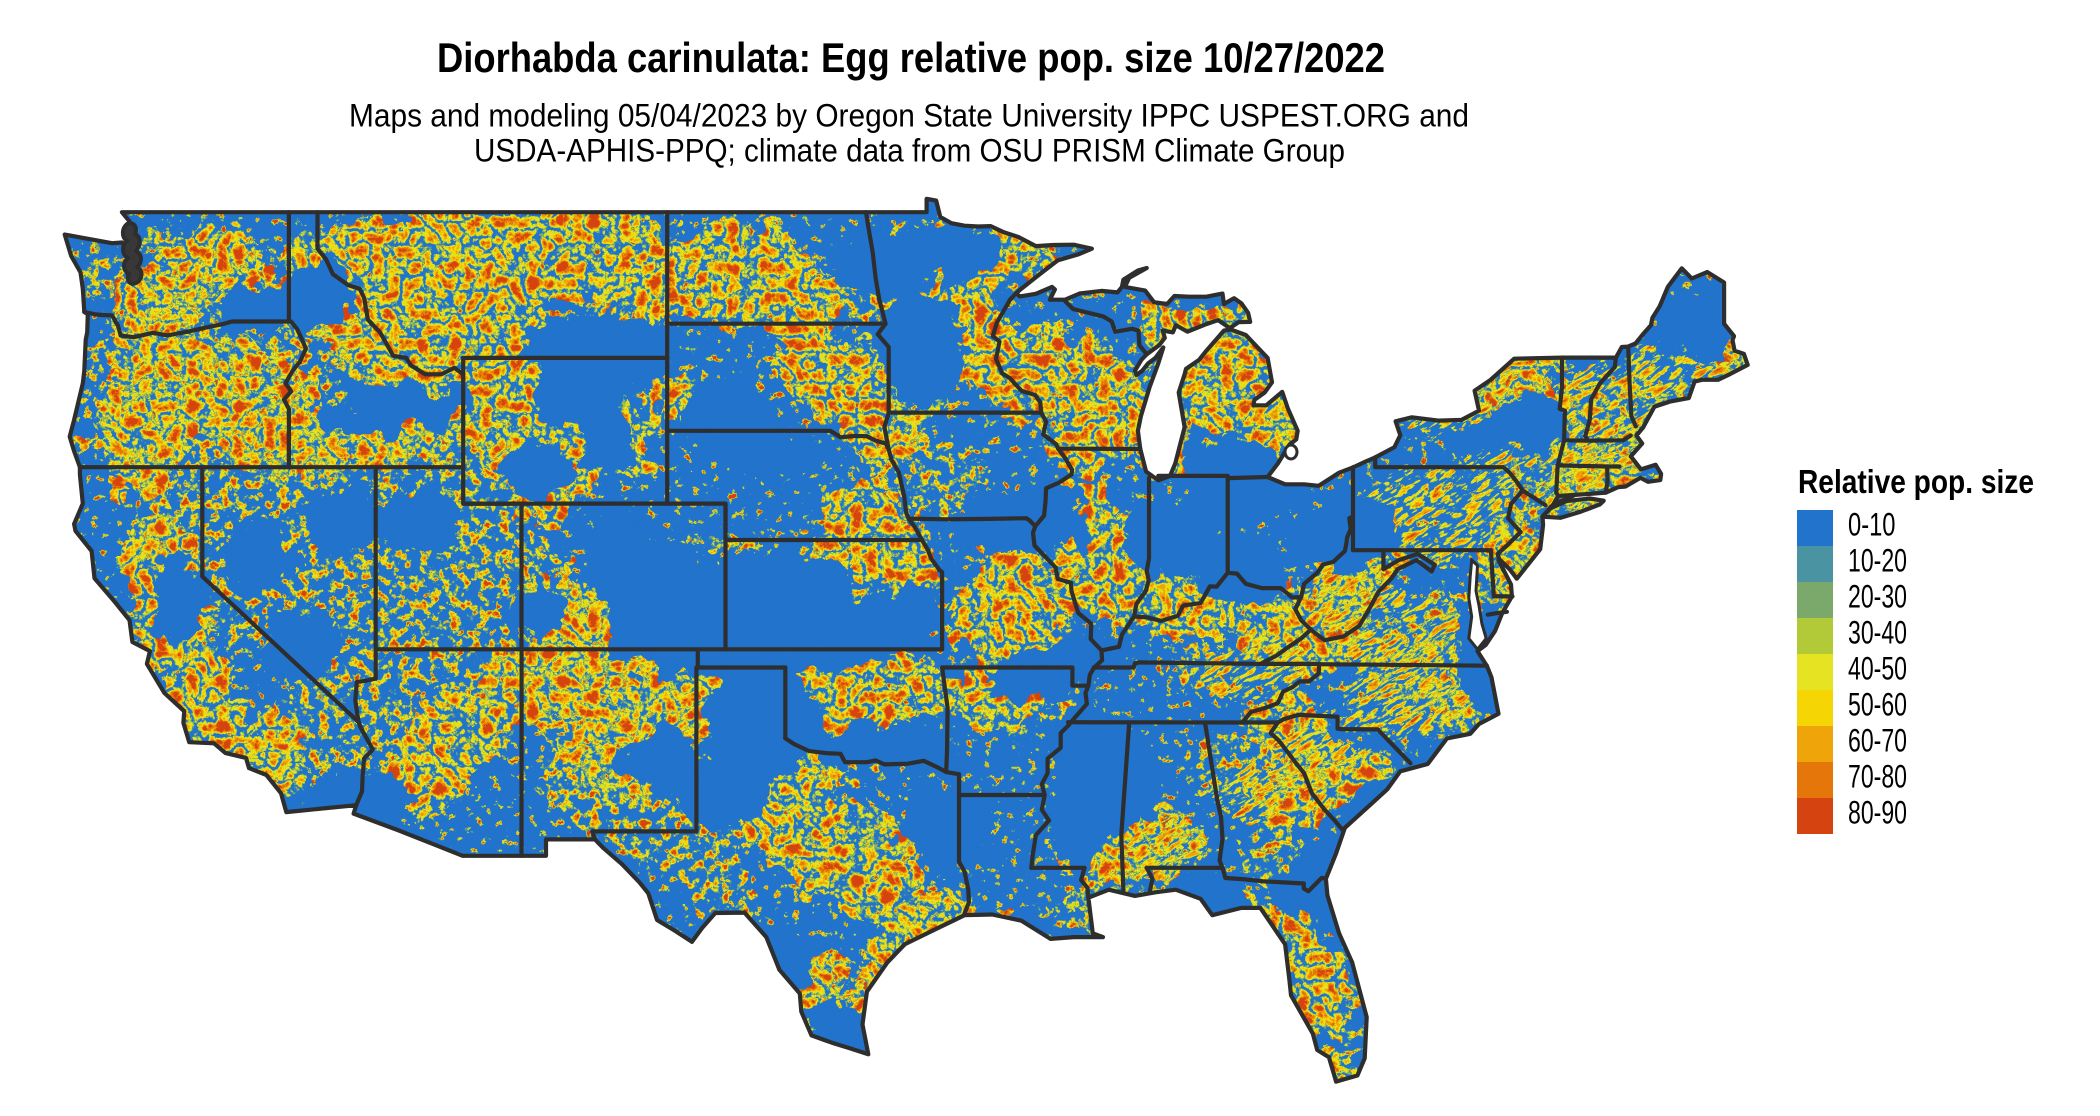 The width and height of the screenshot is (2100, 1116). Describe the element at coordinates (1877, 777) in the screenshot. I see `svg-text: 70-80` at that location.